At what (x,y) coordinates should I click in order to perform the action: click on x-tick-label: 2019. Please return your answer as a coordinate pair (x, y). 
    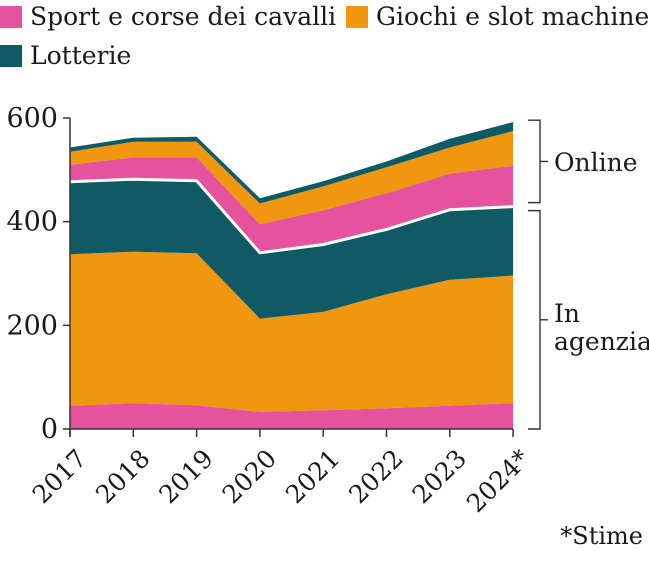
    Looking at the image, I should click on (185, 476).